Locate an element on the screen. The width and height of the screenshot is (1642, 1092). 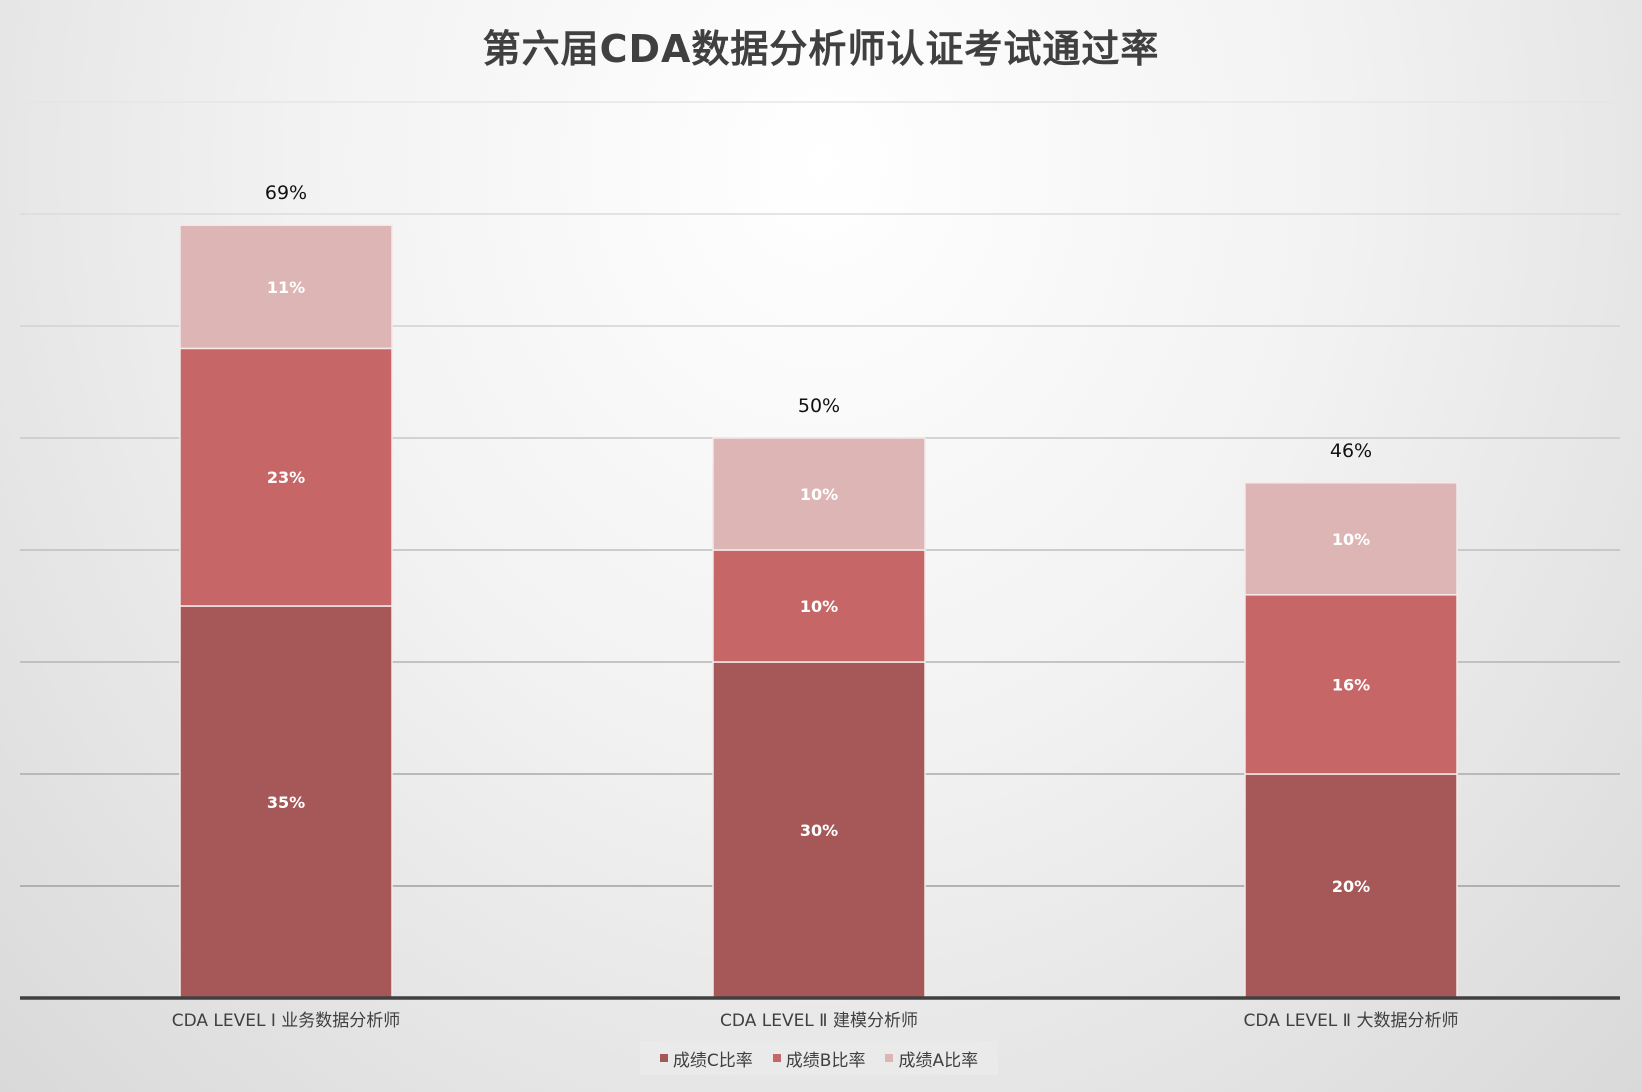
data-label: 11% is located at coordinates (286, 287).